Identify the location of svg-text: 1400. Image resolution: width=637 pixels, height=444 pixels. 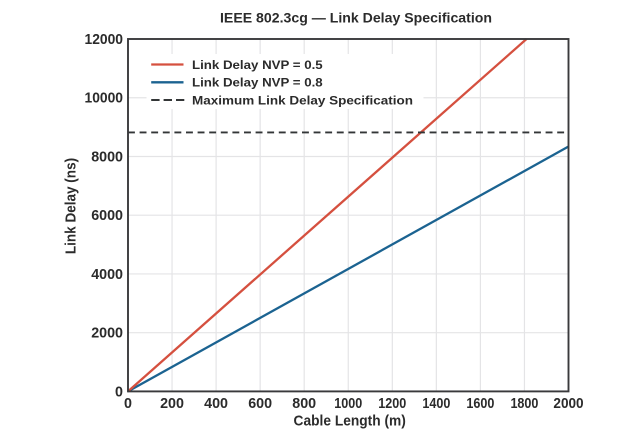
(436, 404).